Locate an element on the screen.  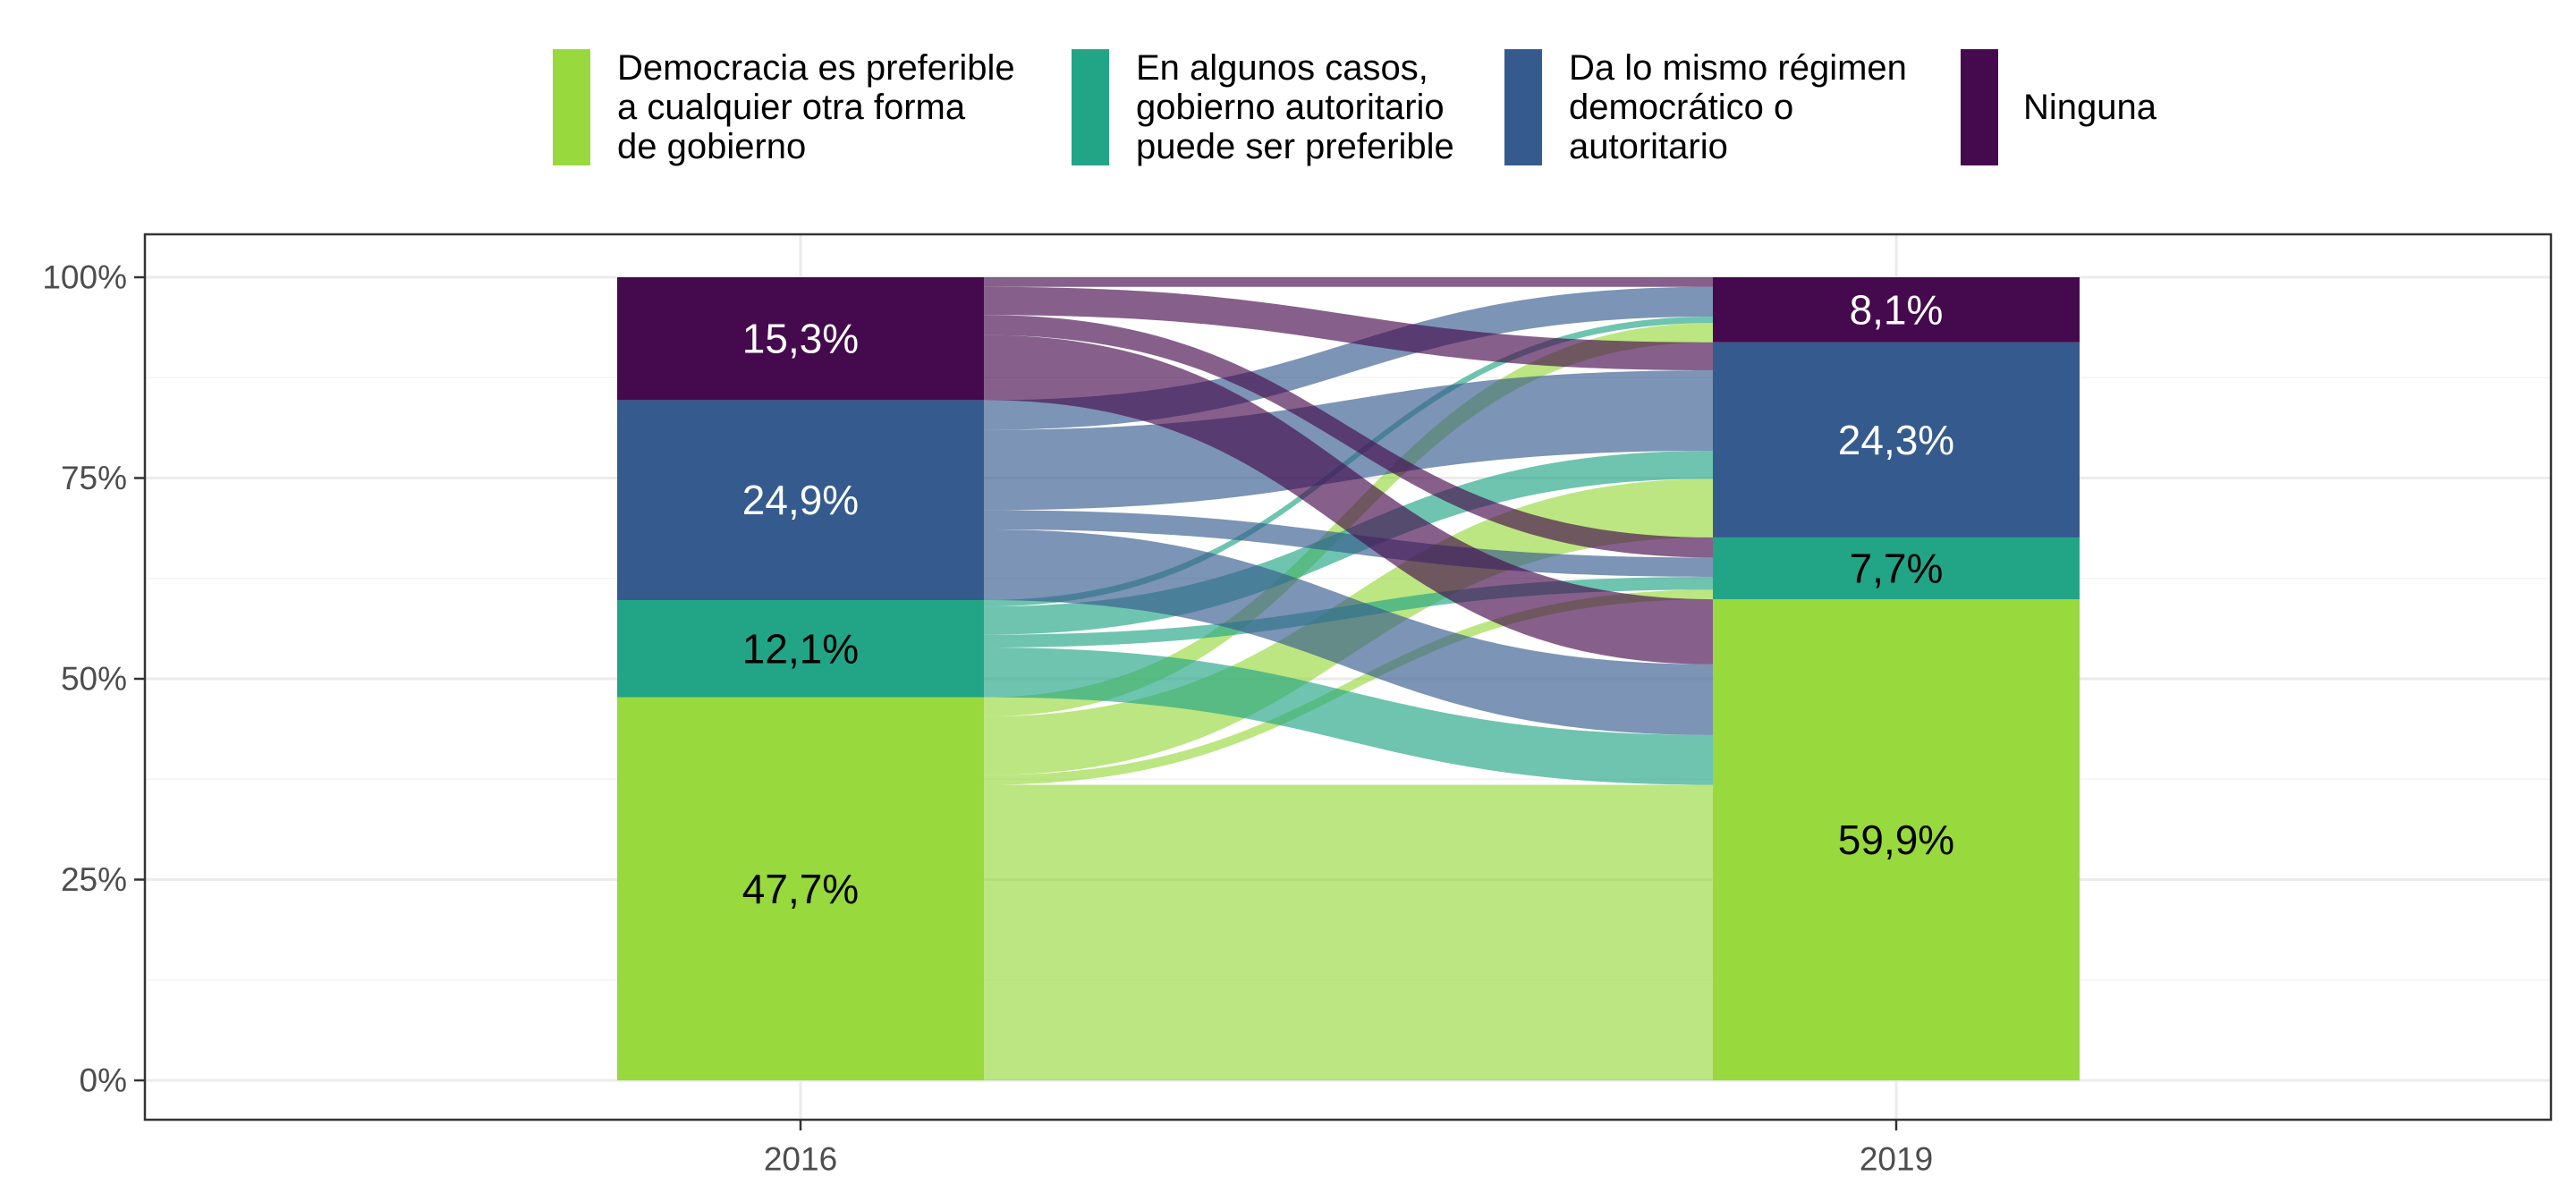
bar-label-2019-democracia: 59,9% is located at coordinates (1896, 840).